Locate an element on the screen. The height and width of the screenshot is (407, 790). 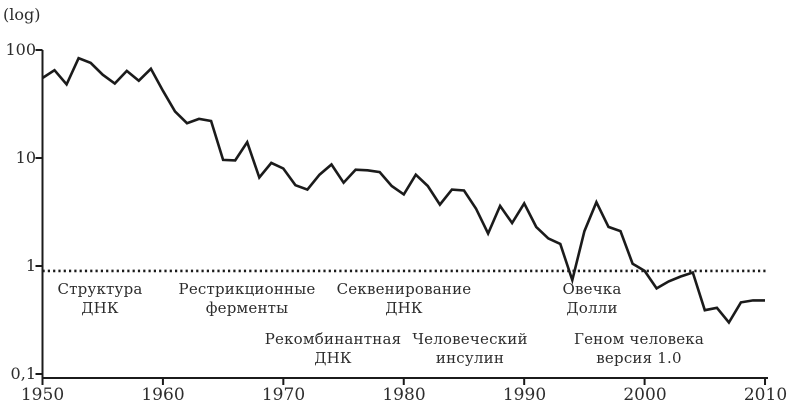
x-tick-label-1950: 1950 is located at coordinates (42, 395).